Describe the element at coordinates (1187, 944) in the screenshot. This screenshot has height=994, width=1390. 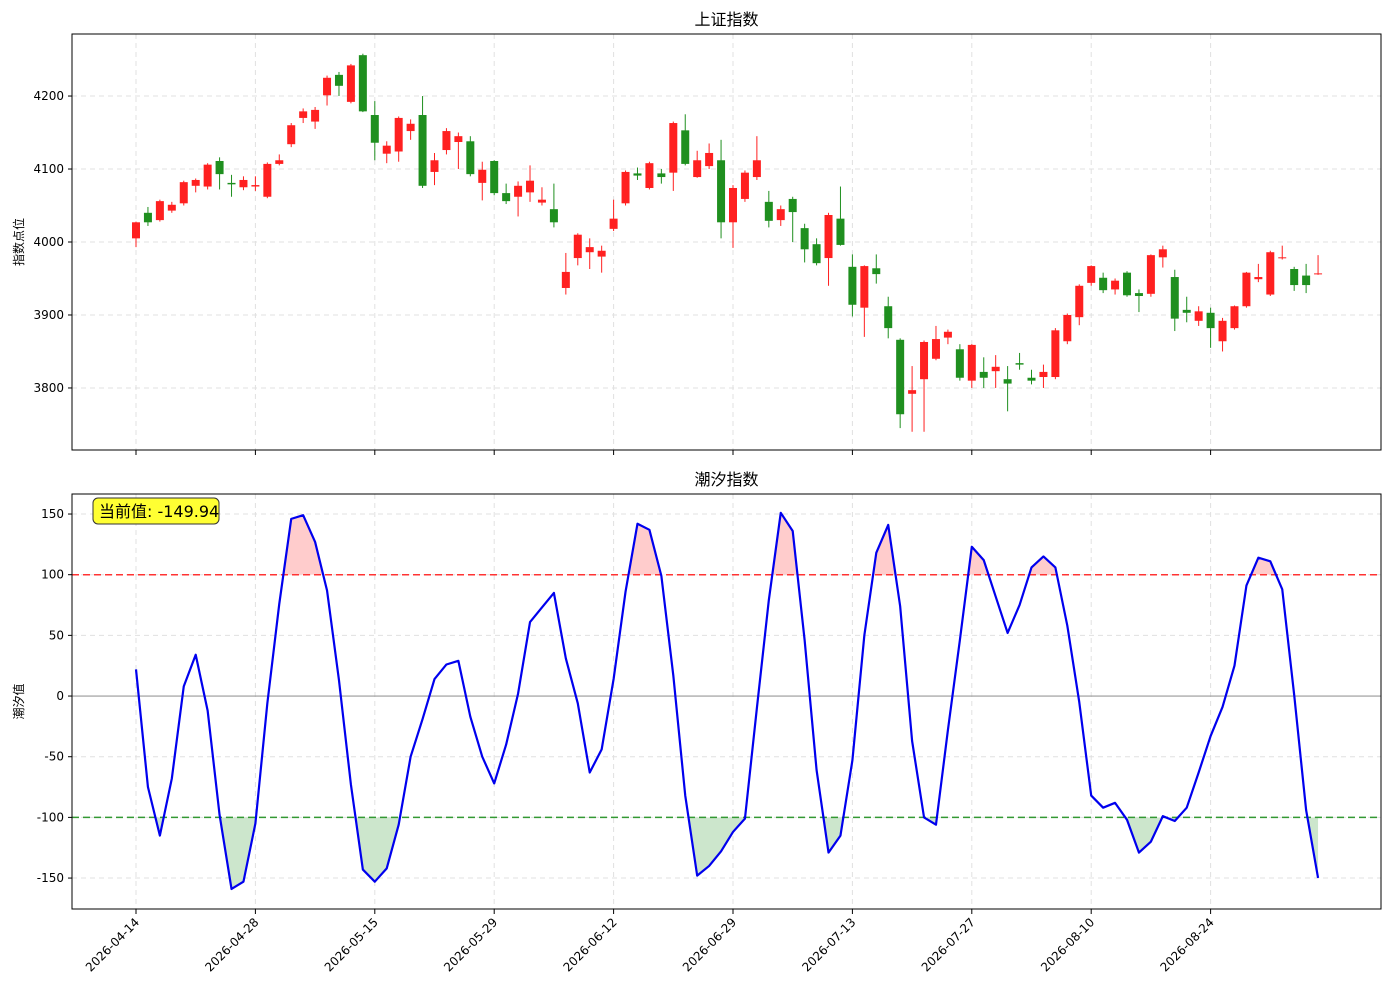
I see `x-tick-label: 2026-08-24` at that location.